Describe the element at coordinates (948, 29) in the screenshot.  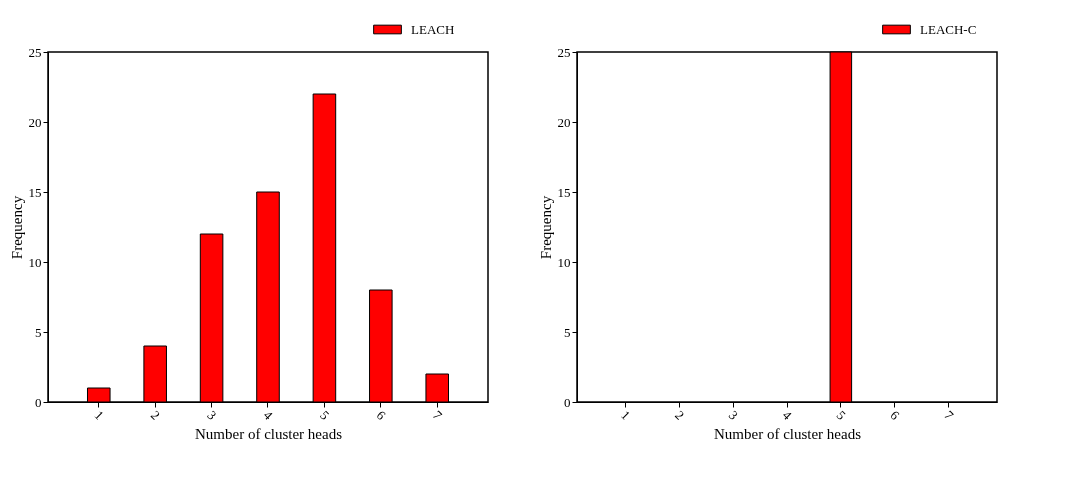
I see `legend-label: LEACH-C` at that location.